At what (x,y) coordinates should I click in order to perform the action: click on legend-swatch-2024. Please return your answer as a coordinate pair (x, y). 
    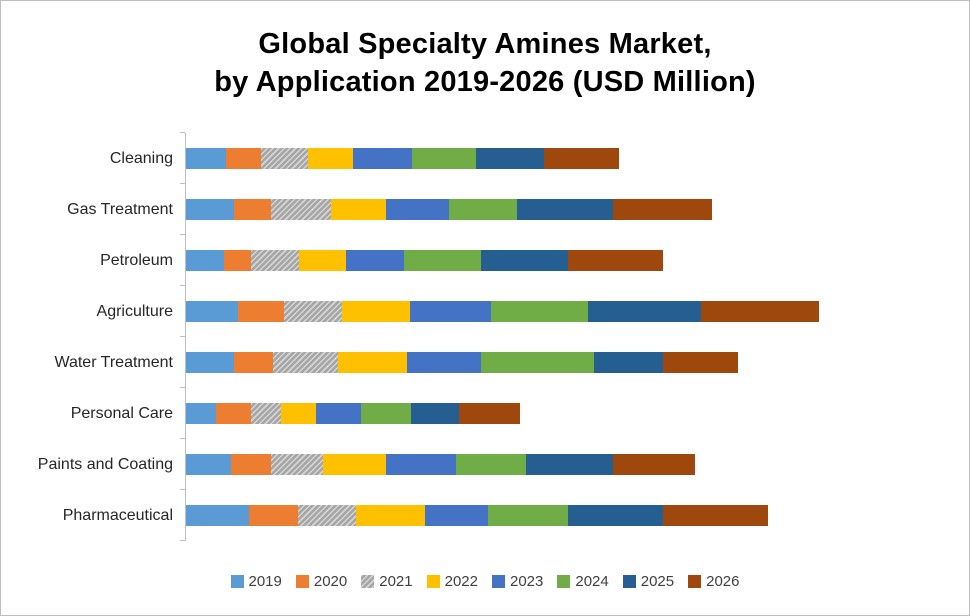
    Looking at the image, I should click on (564, 581).